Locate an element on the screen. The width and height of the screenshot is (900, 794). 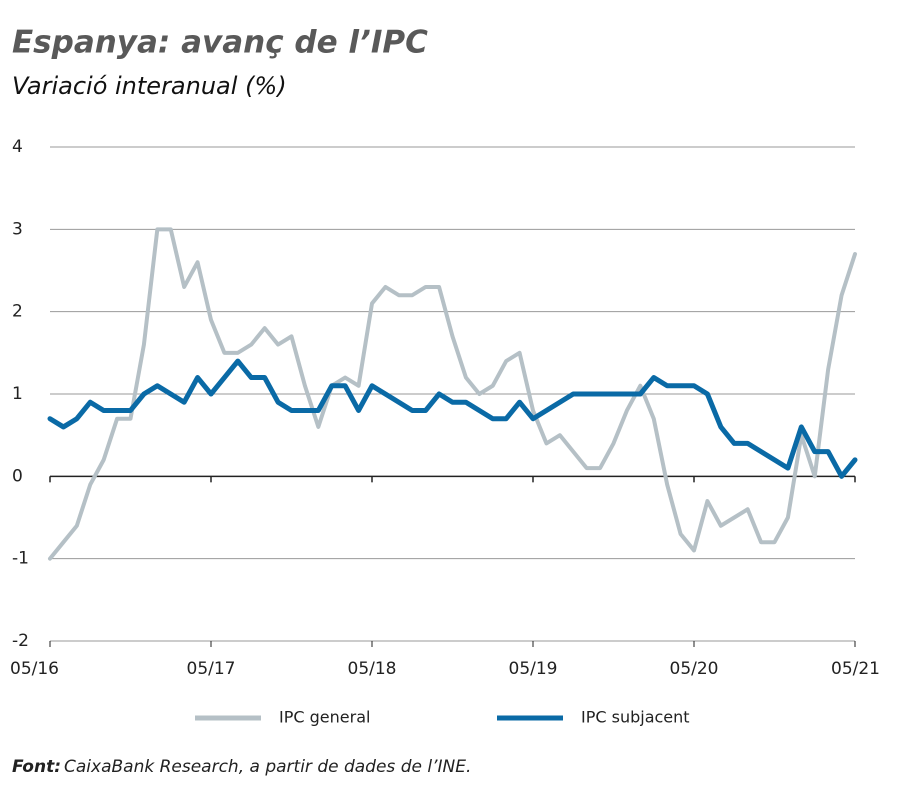
x-tick-label: 05/19 is located at coordinates (533, 669).